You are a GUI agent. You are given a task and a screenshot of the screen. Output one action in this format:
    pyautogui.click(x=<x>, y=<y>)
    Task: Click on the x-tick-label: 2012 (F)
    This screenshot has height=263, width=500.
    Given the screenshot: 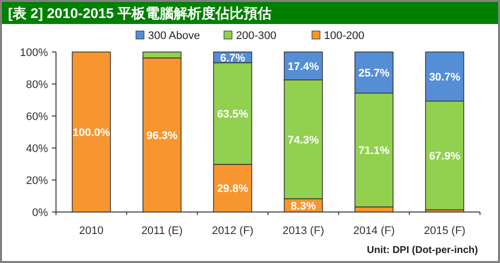 What is the action you would take?
    pyautogui.click(x=233, y=231)
    